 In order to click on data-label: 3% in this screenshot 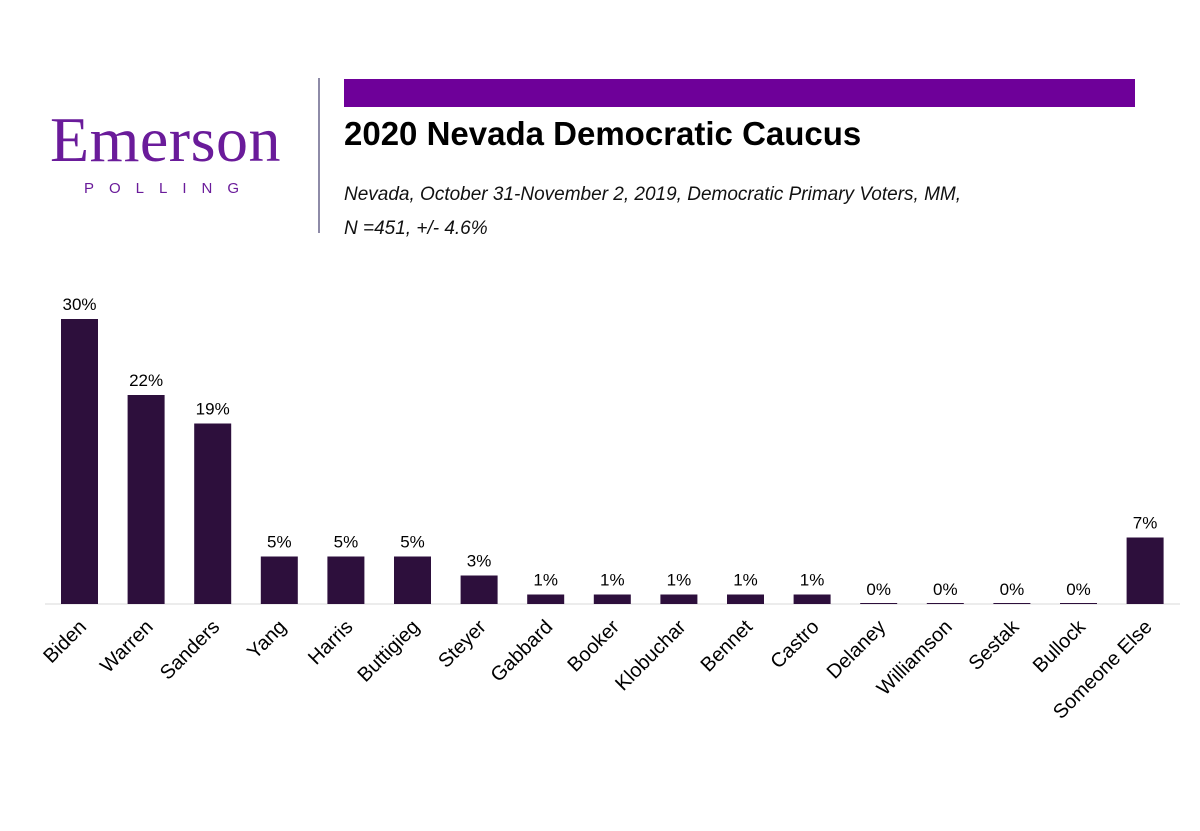, I will do `click(479, 561)`.